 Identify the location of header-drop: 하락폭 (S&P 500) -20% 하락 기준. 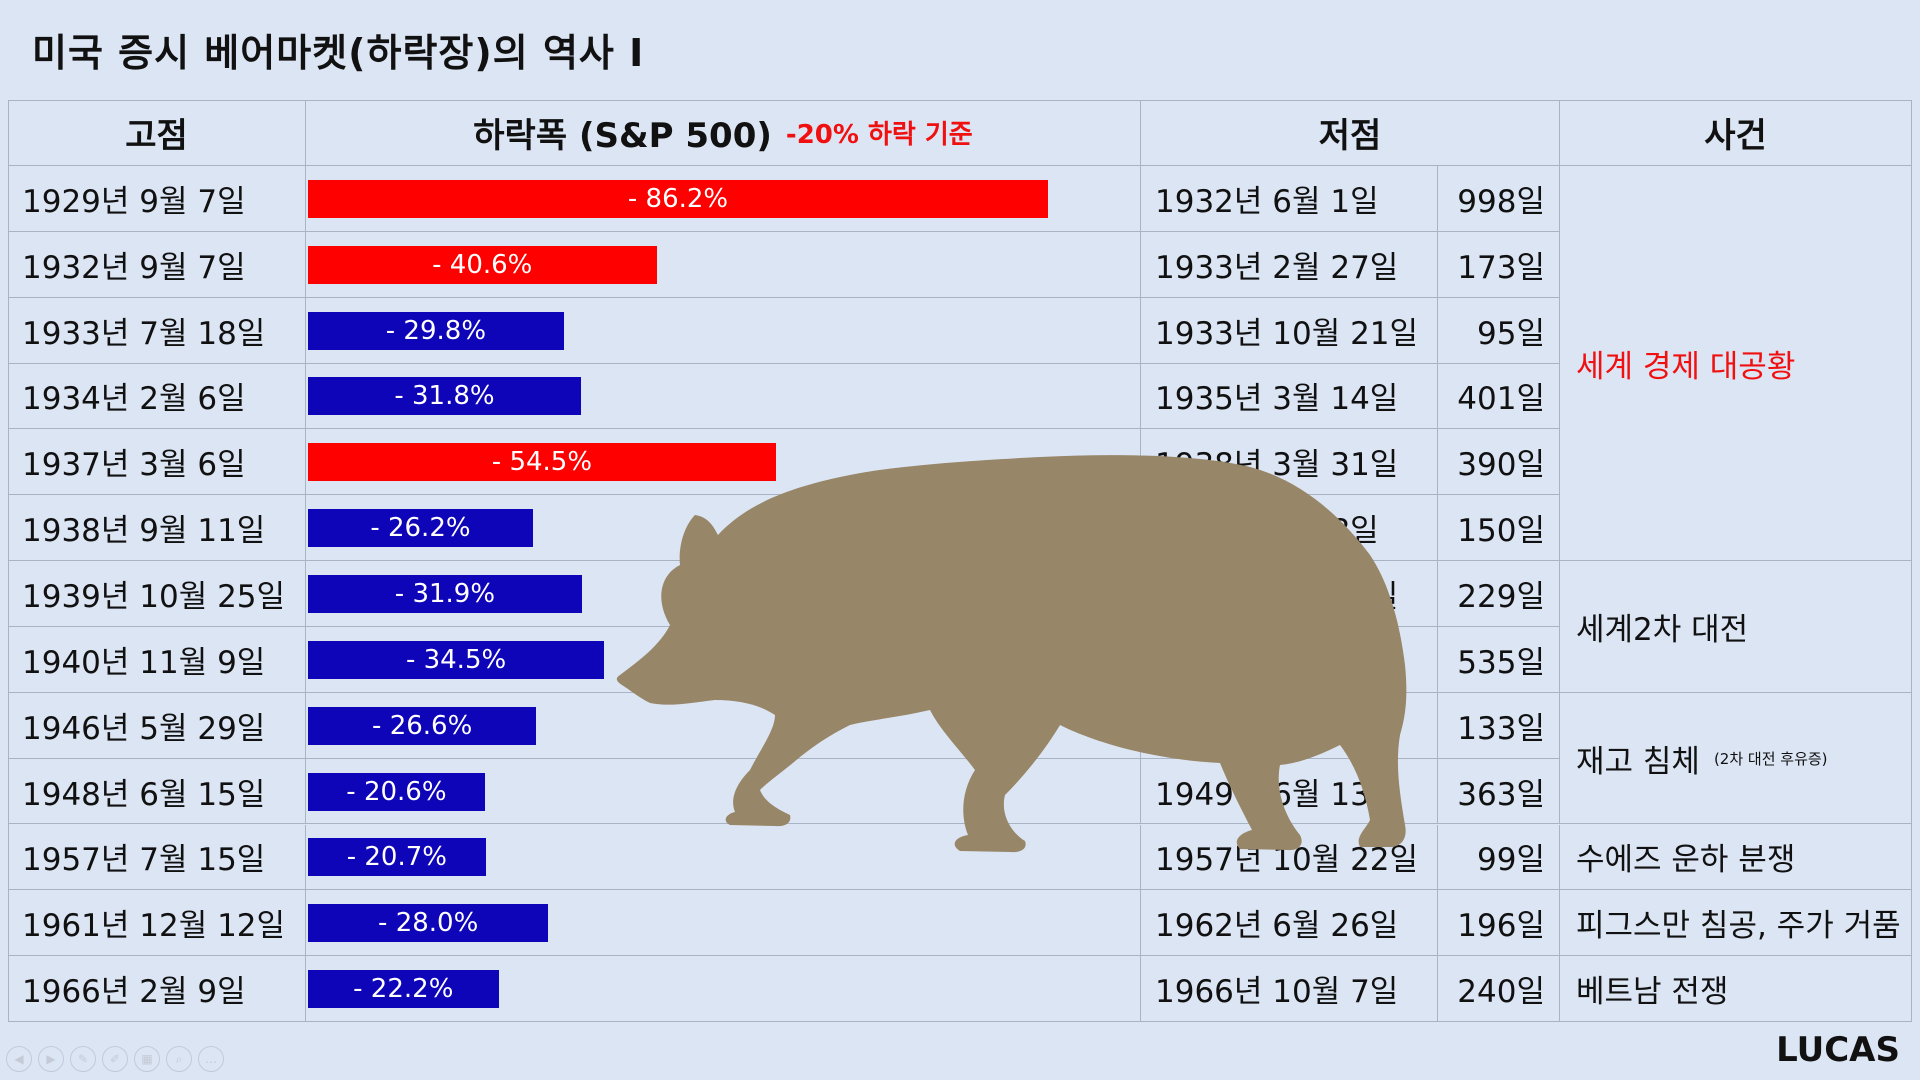
(723, 133).